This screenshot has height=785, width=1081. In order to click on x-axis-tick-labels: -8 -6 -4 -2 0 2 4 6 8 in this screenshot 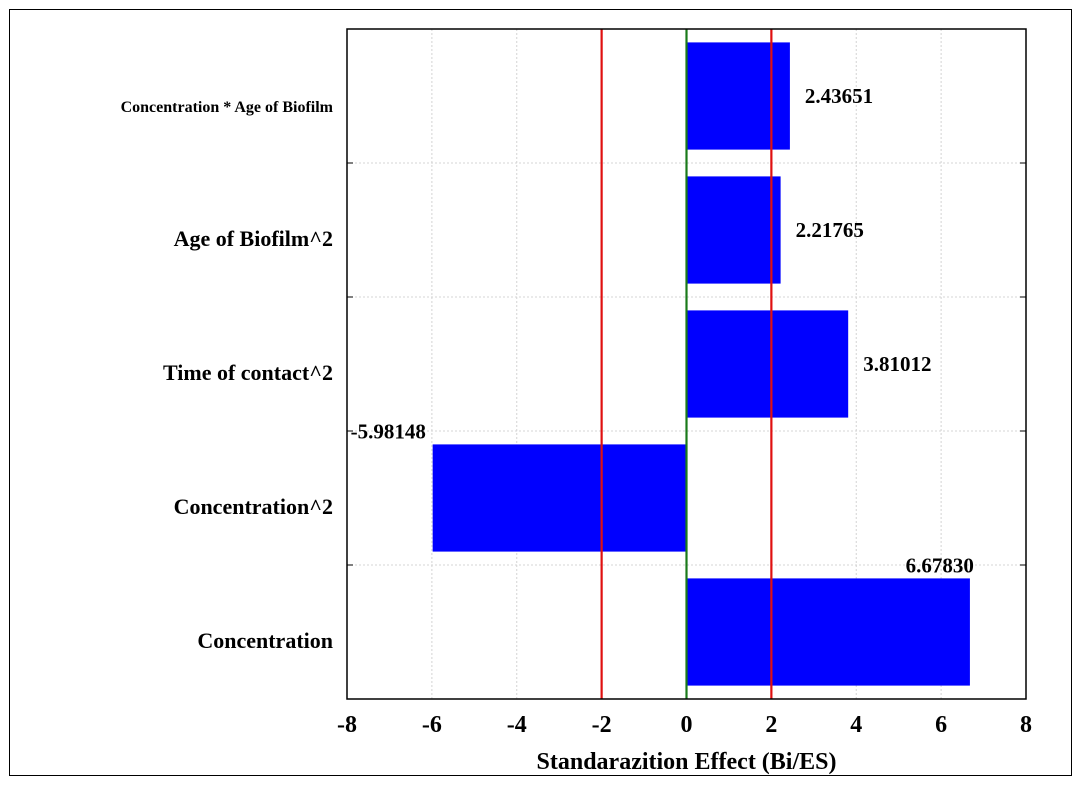, I will do `click(684, 725)`.